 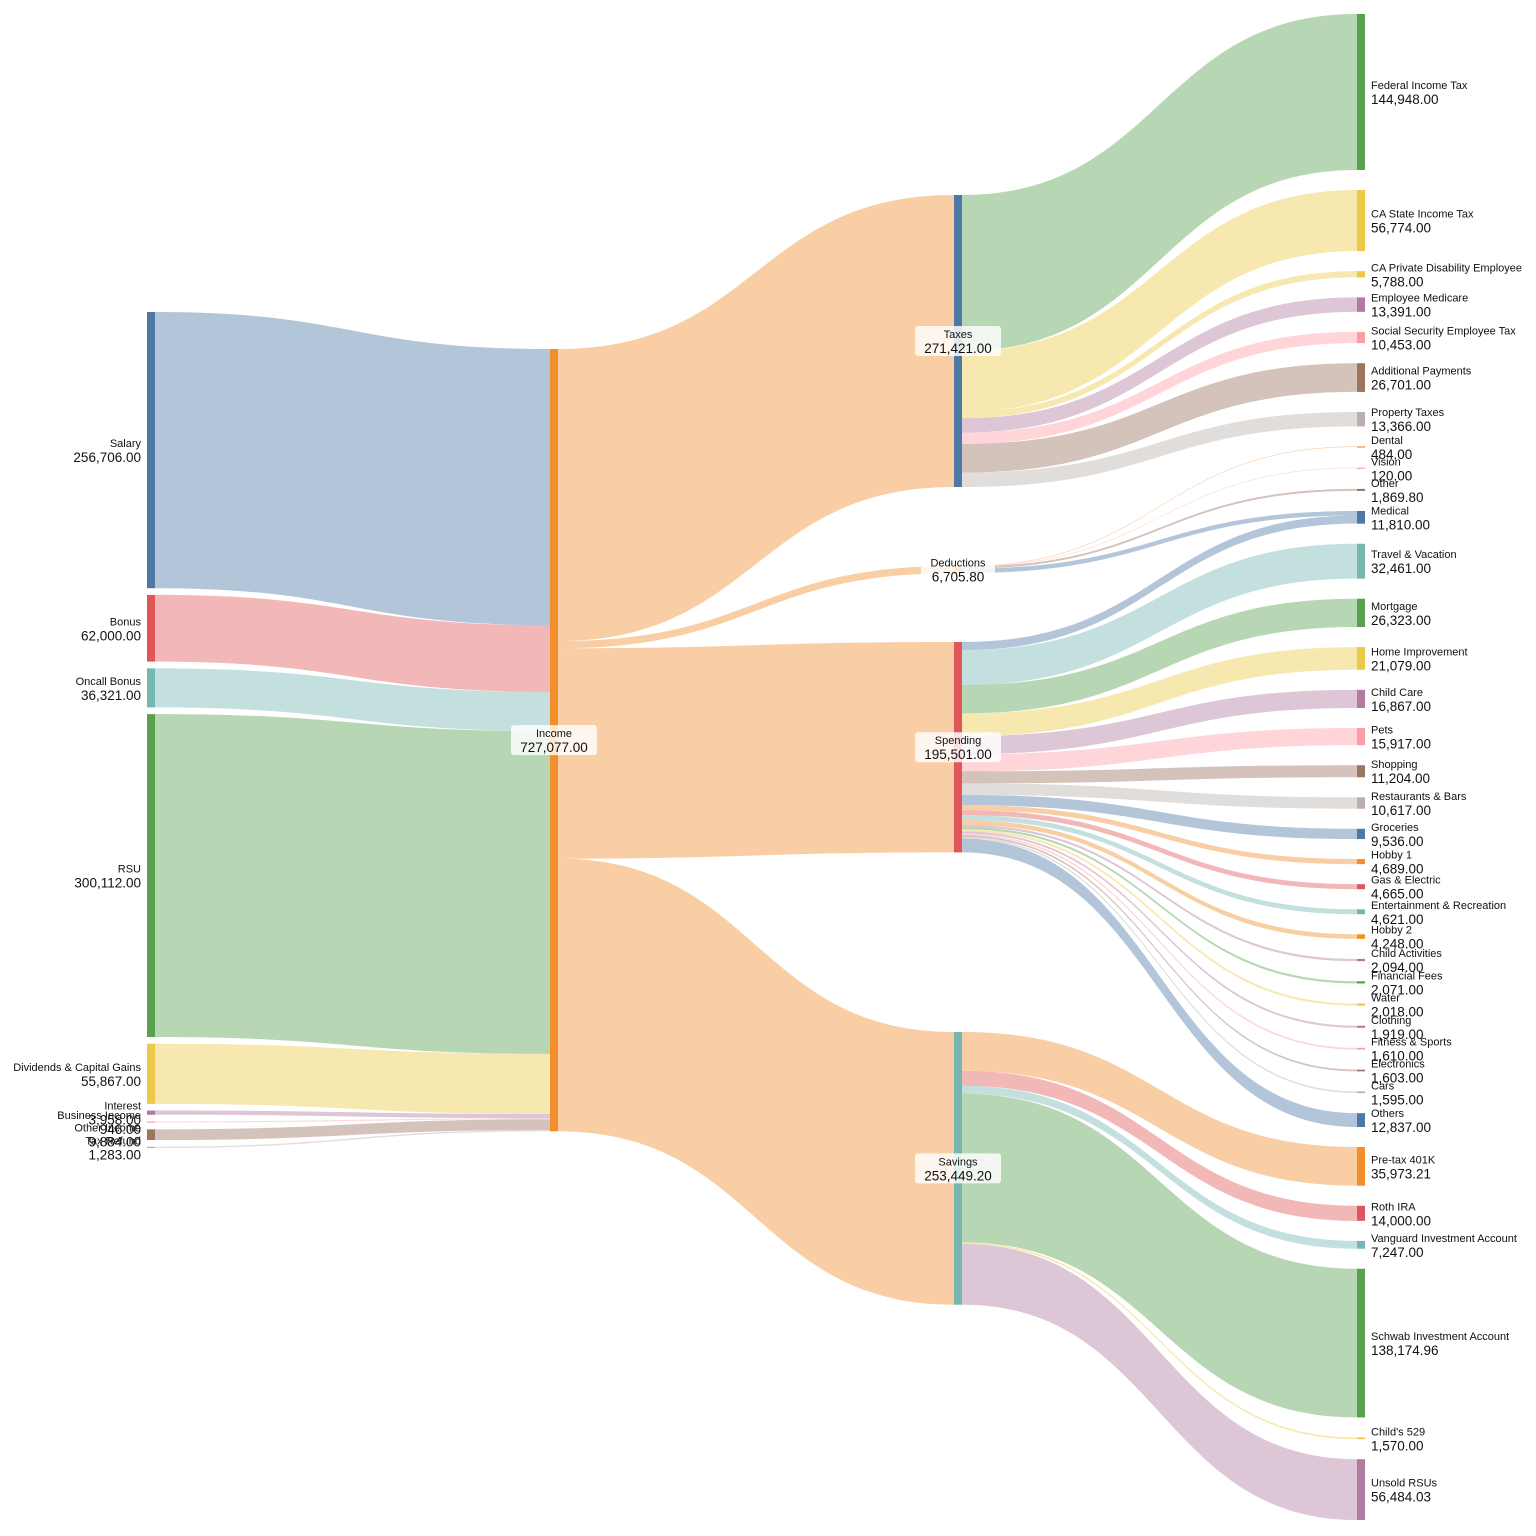 What do you see at coordinates (1361, 771) in the screenshot?
I see `node-shopping` at bounding box center [1361, 771].